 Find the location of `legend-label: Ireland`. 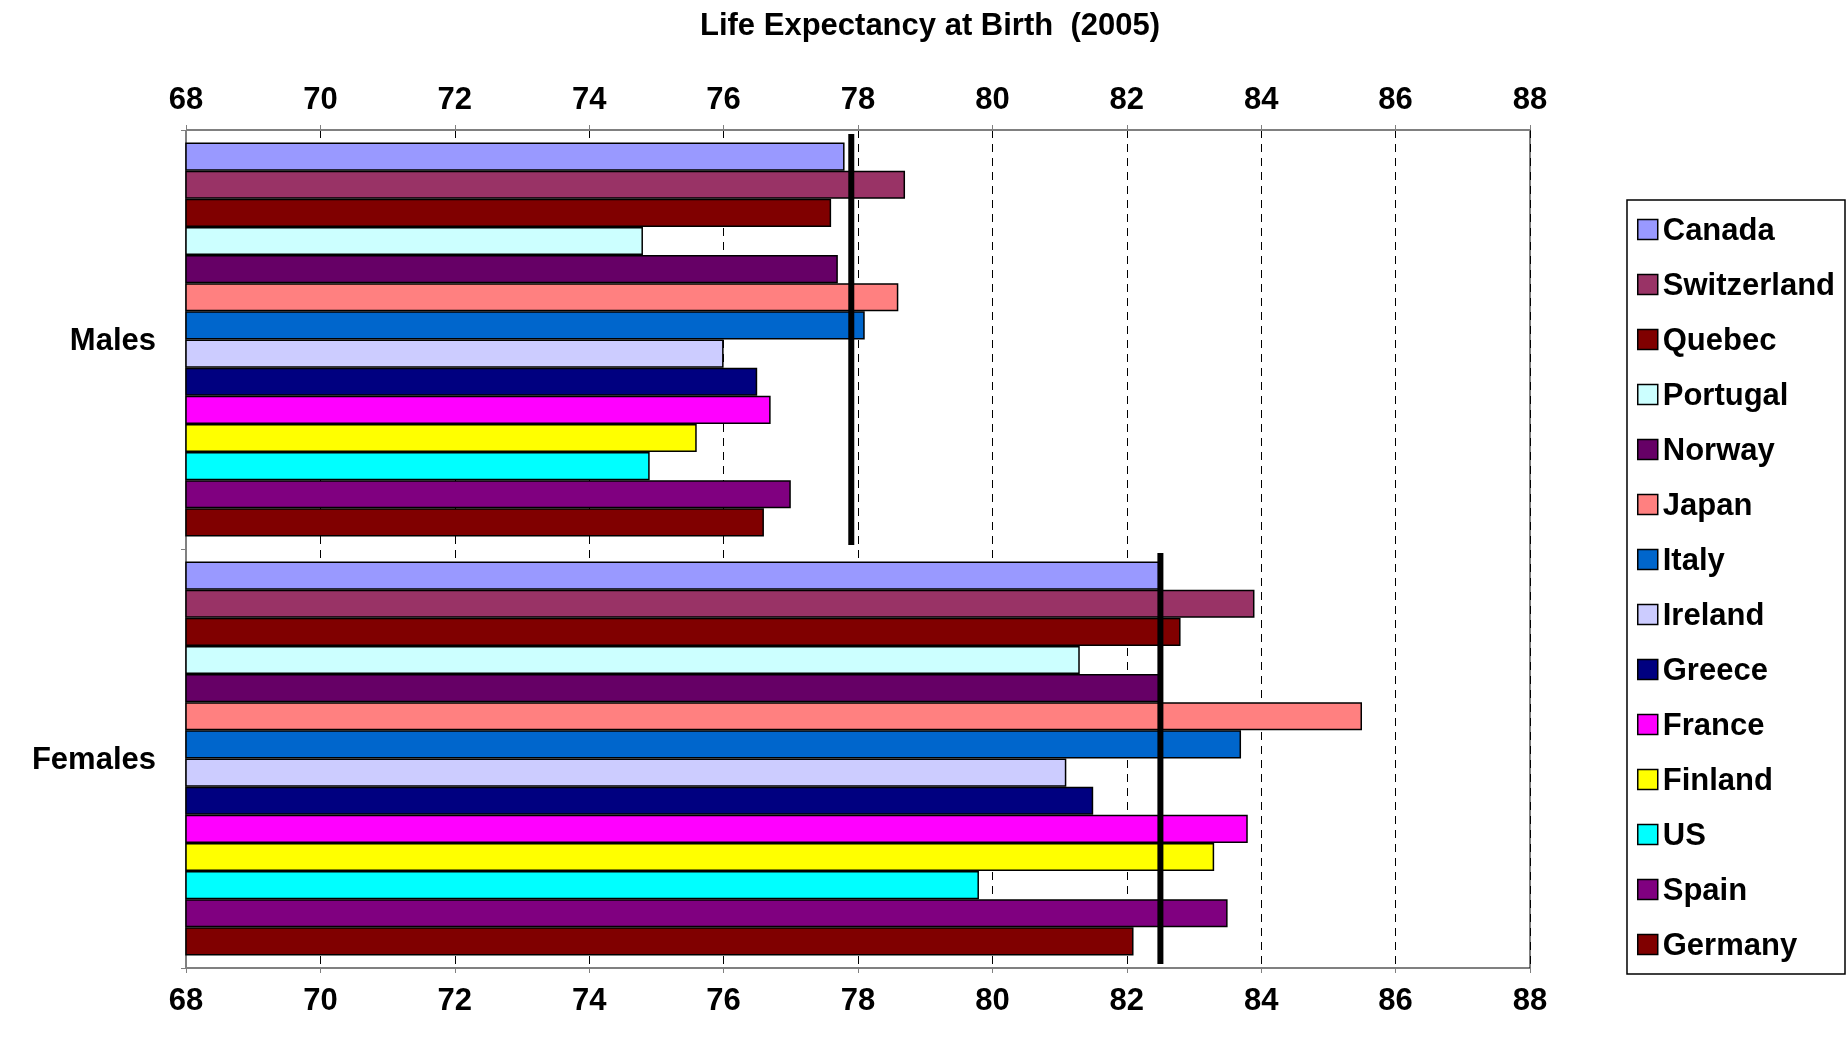

legend-label: Ireland is located at coordinates (1713, 614).